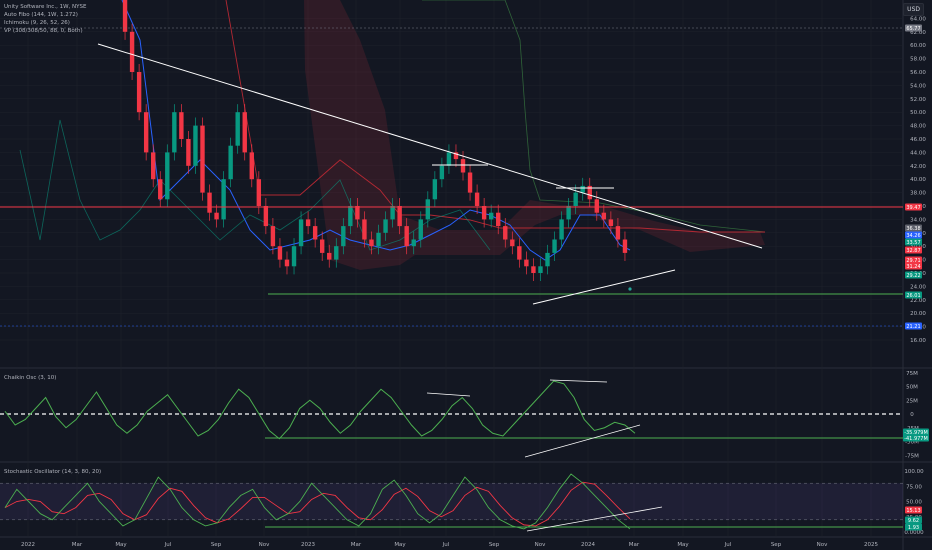 The width and height of the screenshot is (932, 550). I want to click on stochastic-legend: Stochastic Oscillator (14, 3, 80, 20), so click(53, 472).